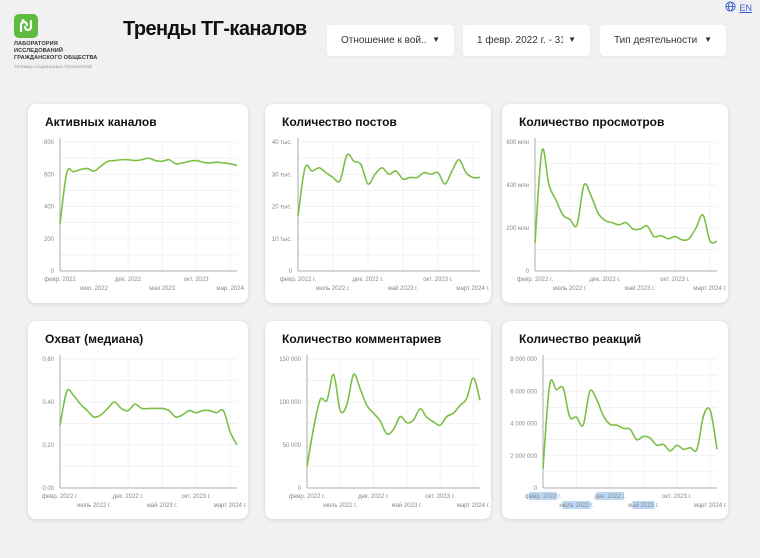 The width and height of the screenshot is (760, 558). What do you see at coordinates (49, 143) in the screenshot?
I see `y-tick-label: 800` at bounding box center [49, 143].